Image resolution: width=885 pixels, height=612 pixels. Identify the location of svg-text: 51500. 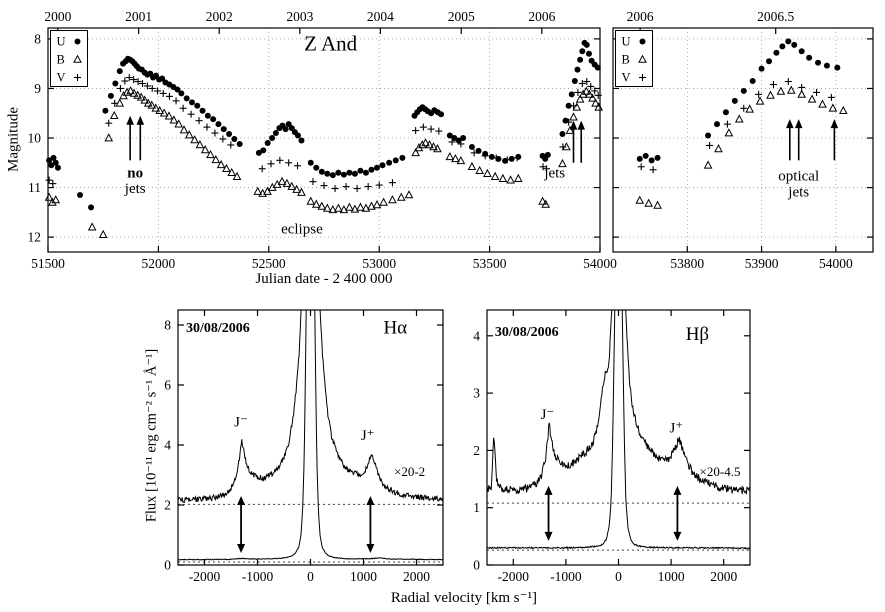
(48, 263).